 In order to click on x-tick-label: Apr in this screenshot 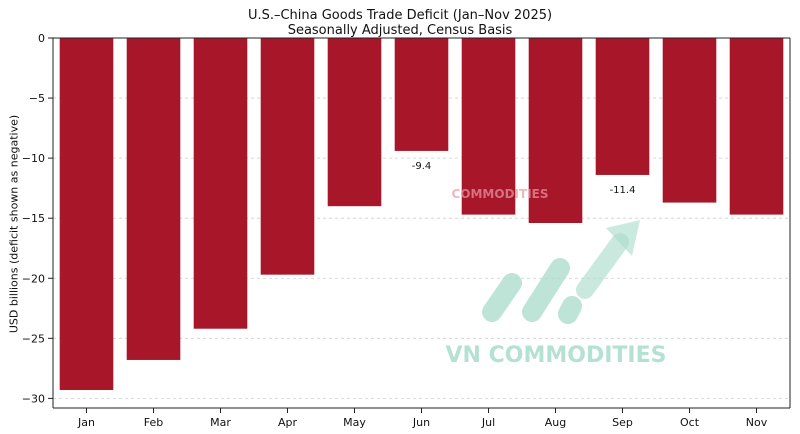, I will do `click(288, 422)`.